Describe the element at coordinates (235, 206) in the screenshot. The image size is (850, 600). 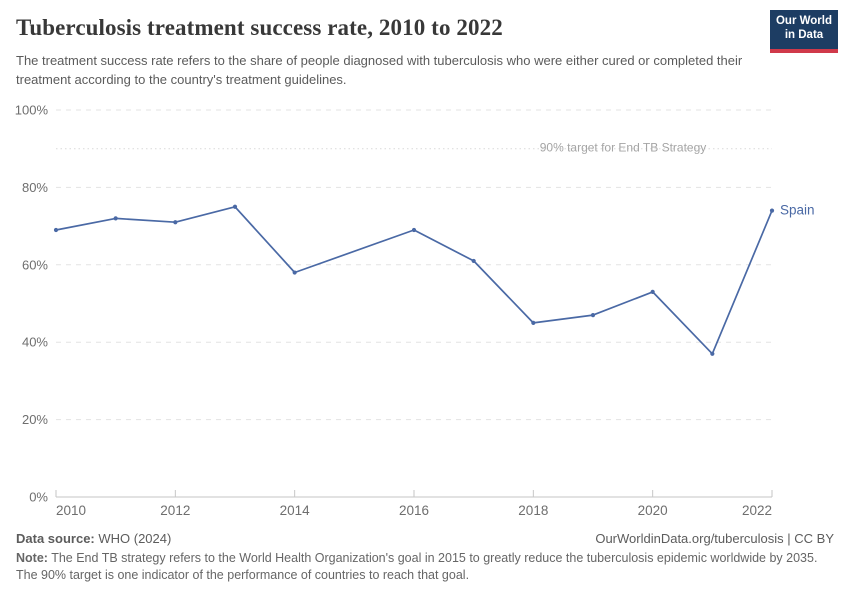
I see `data-point-2013` at that location.